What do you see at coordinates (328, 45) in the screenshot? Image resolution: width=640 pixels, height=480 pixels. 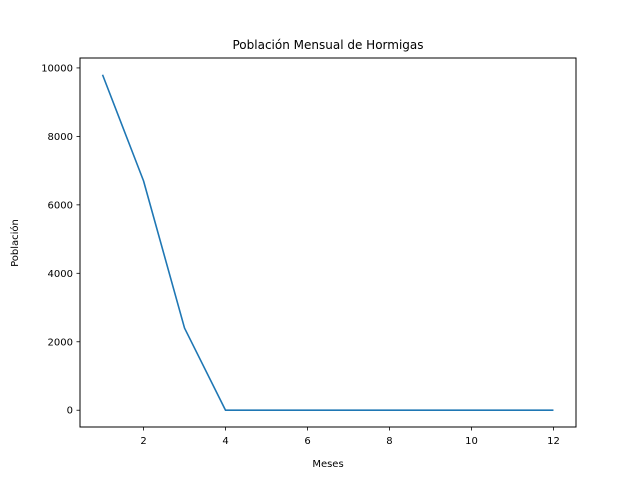 I see `chart-title: Población Mensual de Hormigas` at bounding box center [328, 45].